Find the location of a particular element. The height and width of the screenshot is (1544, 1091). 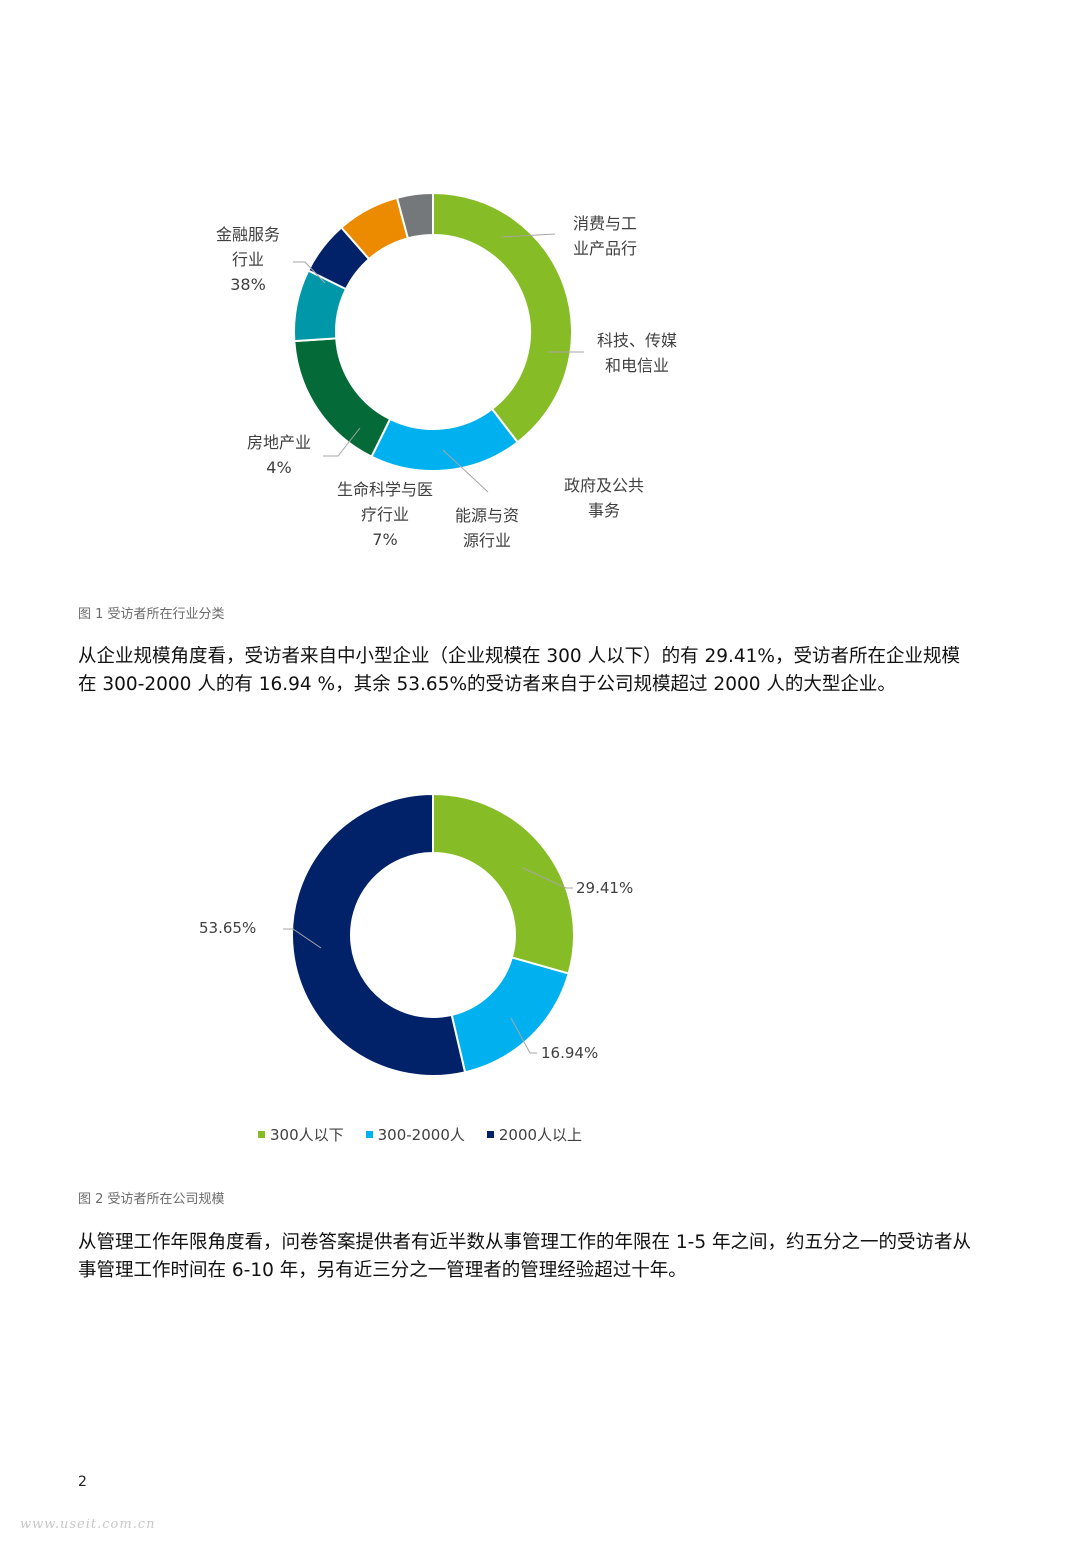

company-size-donut is located at coordinates (433, 934).